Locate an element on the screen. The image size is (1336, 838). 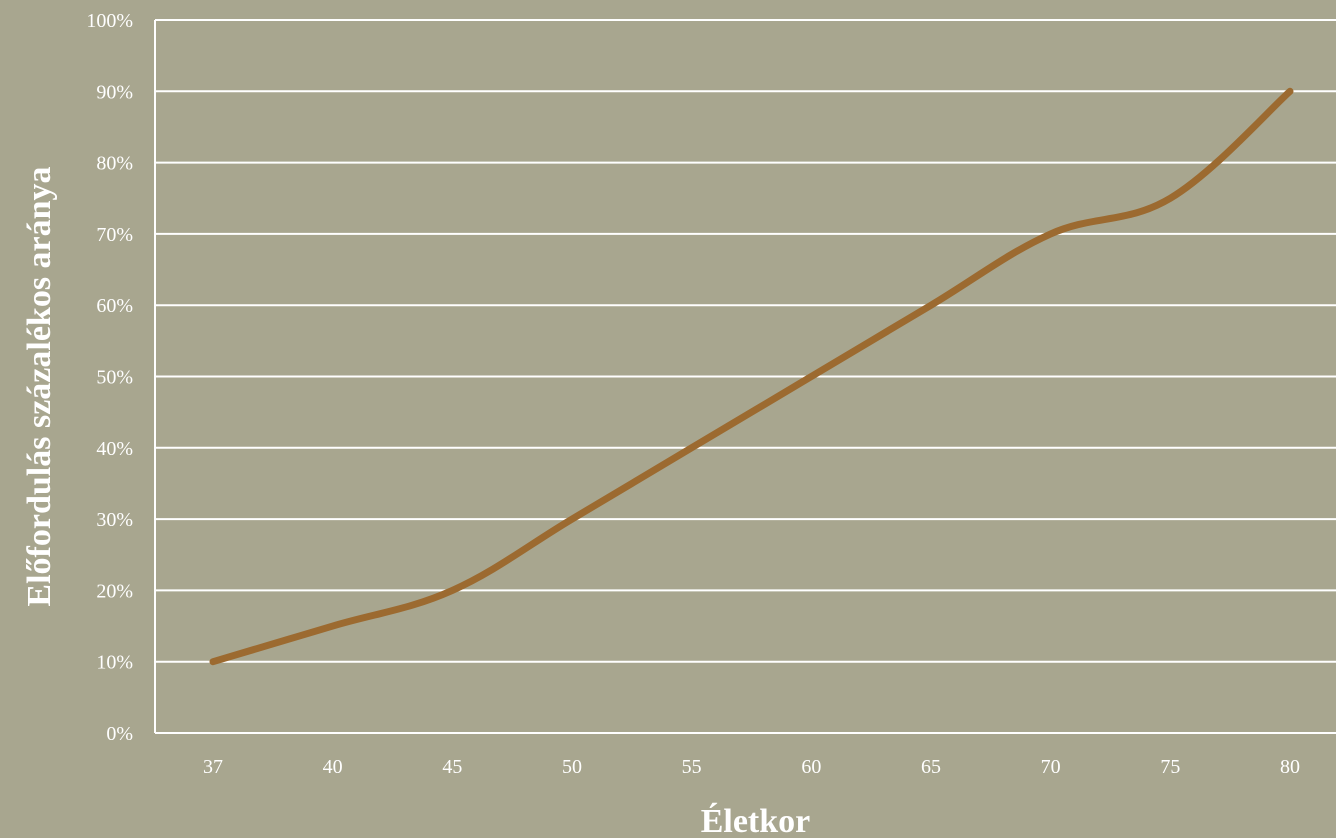
y-tick-label: 90% is located at coordinates (114, 92).